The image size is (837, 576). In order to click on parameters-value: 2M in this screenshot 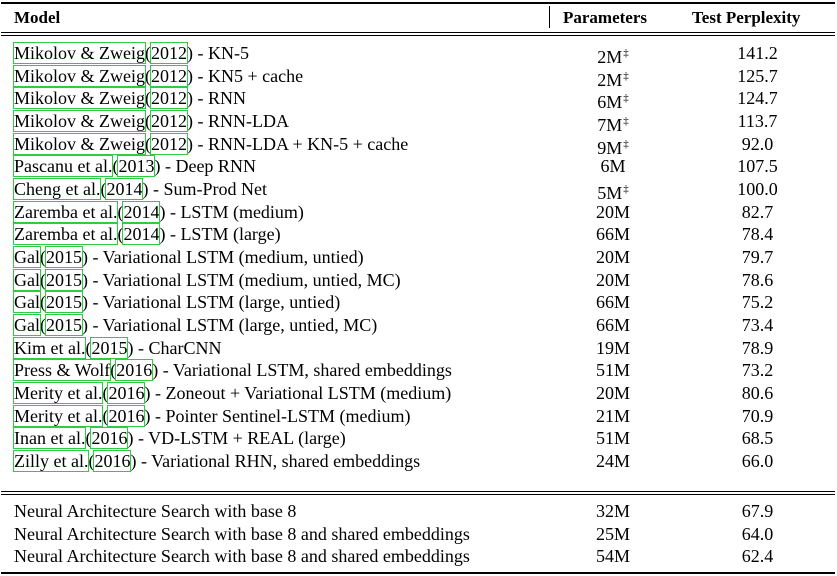, I will do `click(610, 79)`.